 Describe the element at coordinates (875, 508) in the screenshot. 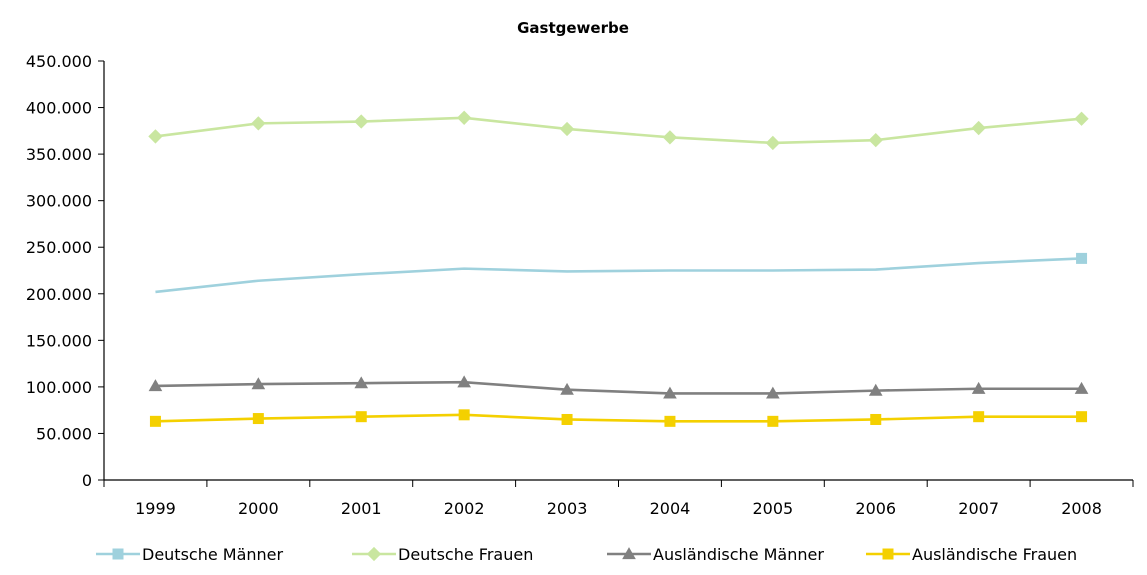

I see `x-tick-label: 2006` at that location.